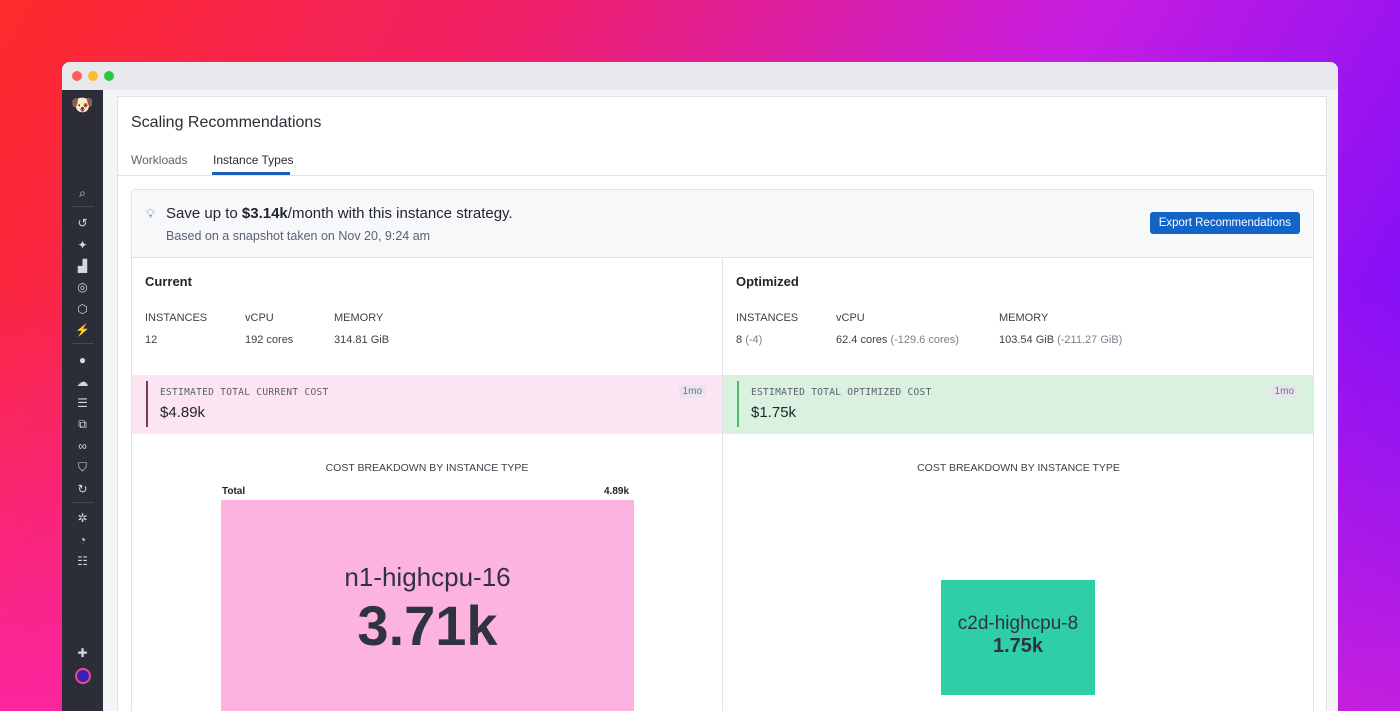 The image size is (1400, 711). What do you see at coordinates (151, 340) in the screenshot?
I see `instances-value: 12` at bounding box center [151, 340].